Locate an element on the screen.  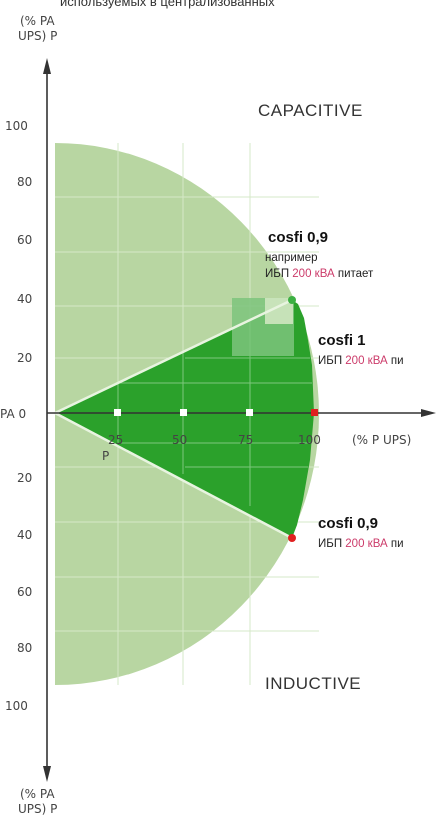
cosfi-09-top-point is located at coordinates (292, 300).